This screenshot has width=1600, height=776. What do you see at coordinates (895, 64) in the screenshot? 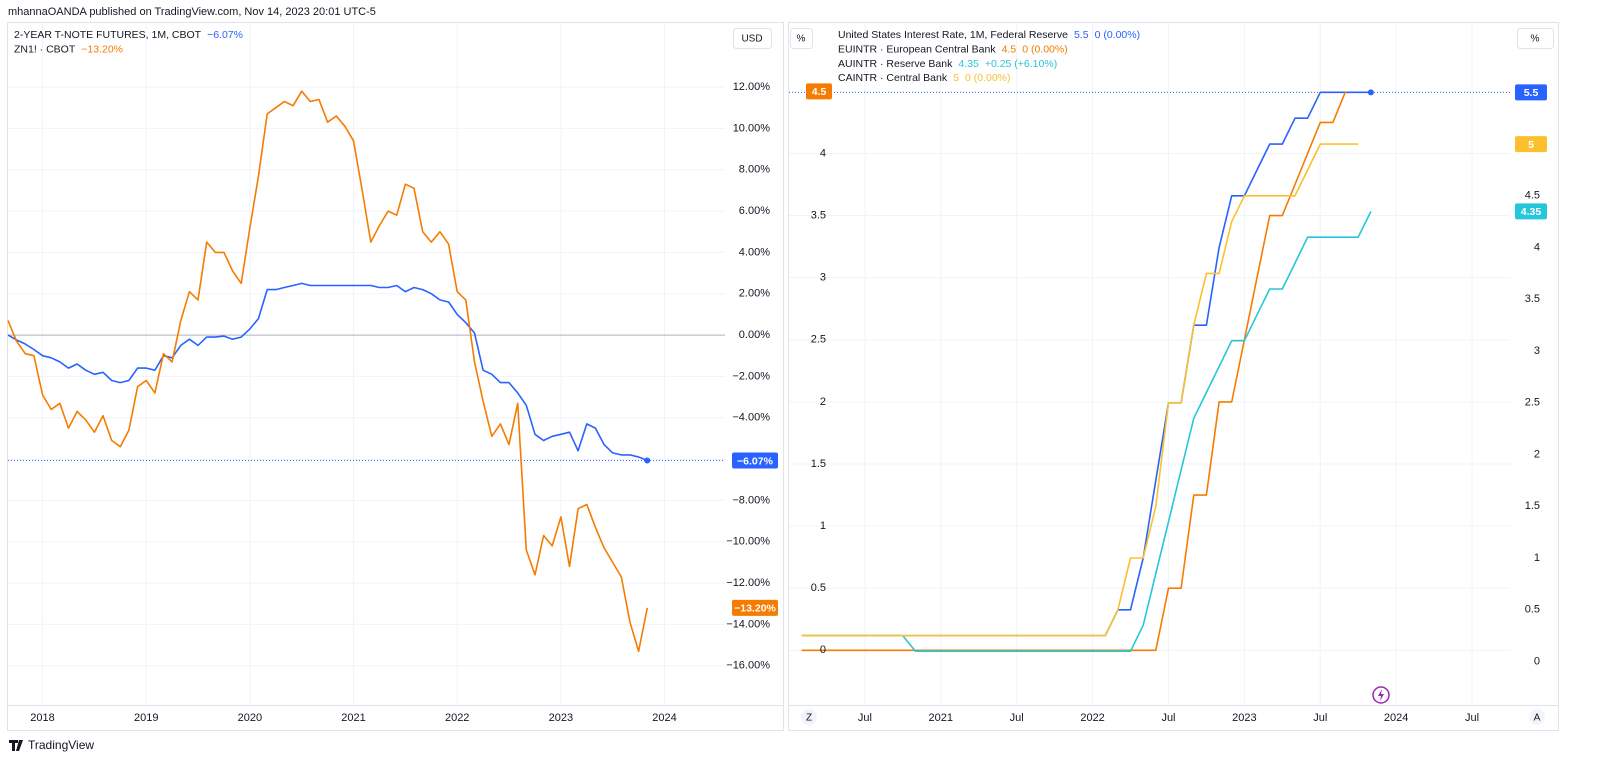
I see `legend-name: AUINTR · Reserve Bank` at bounding box center [895, 64].